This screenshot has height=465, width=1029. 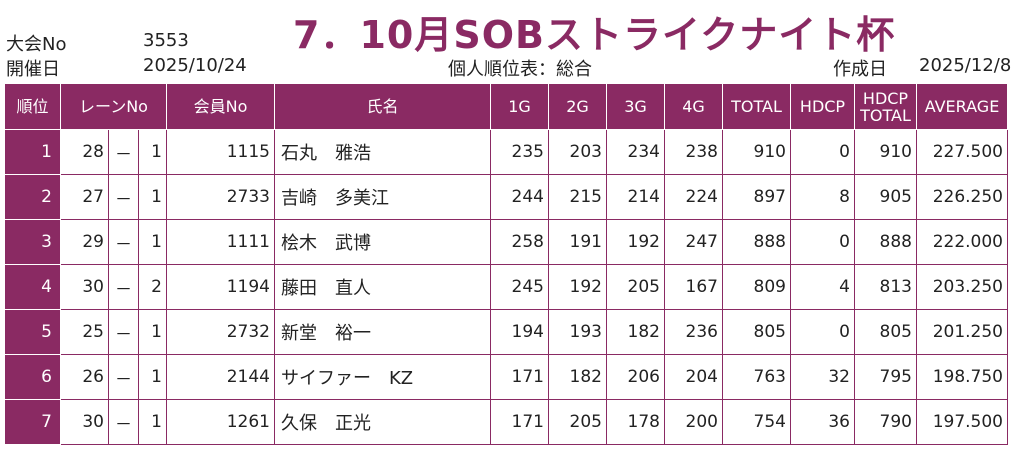 What do you see at coordinates (519, 152) in the screenshot?
I see `game1-cell: 235` at bounding box center [519, 152].